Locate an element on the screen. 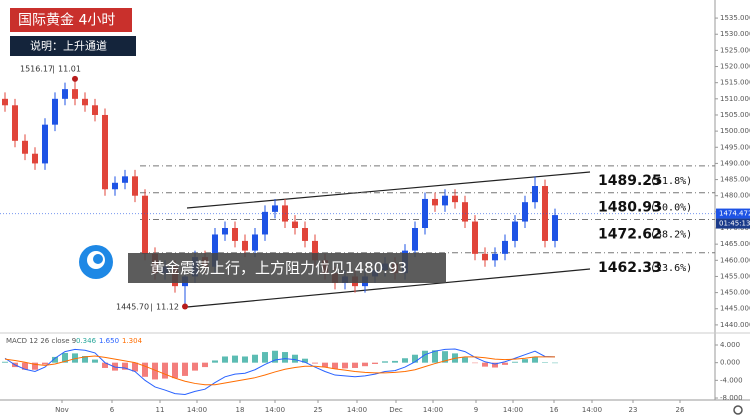 This screenshot has height=419, width=750. x-tick-label: Dec is located at coordinates (396, 410).